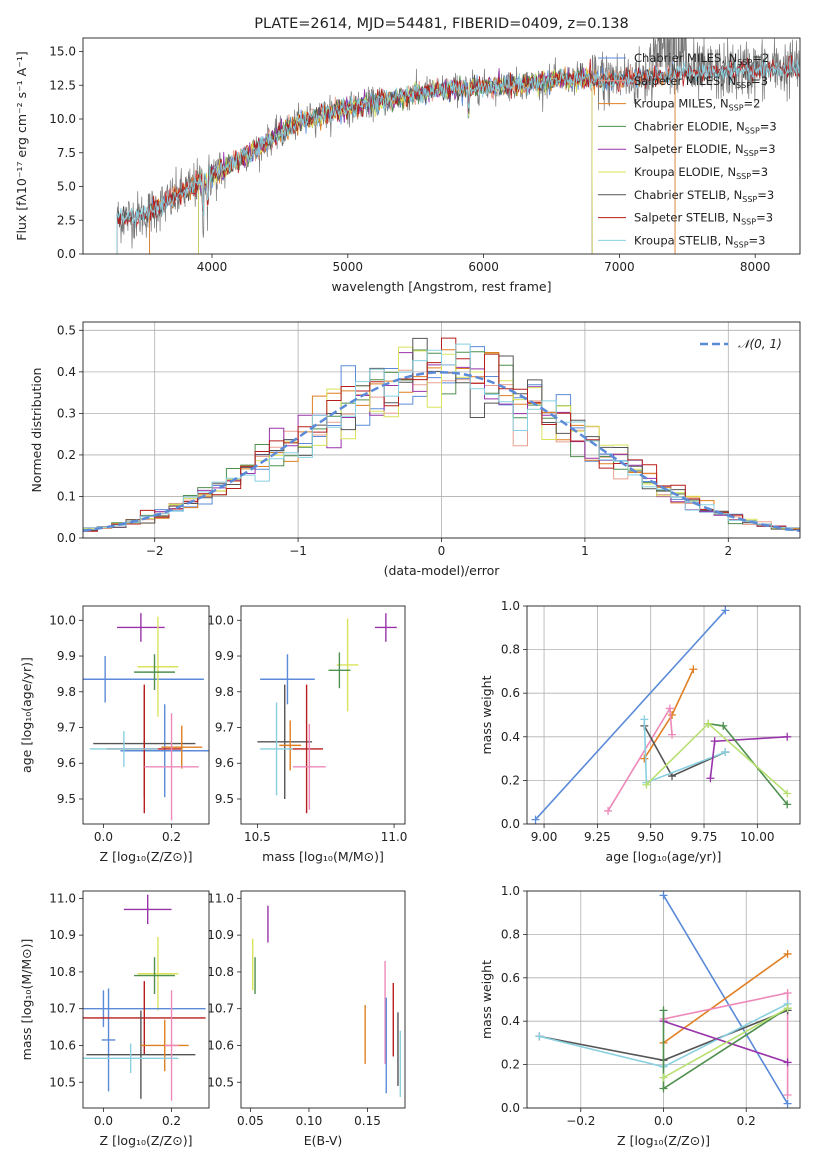 This screenshot has height=1170, width=819. I want to click on y-tick-label: 0.2, so click(510, 1065).